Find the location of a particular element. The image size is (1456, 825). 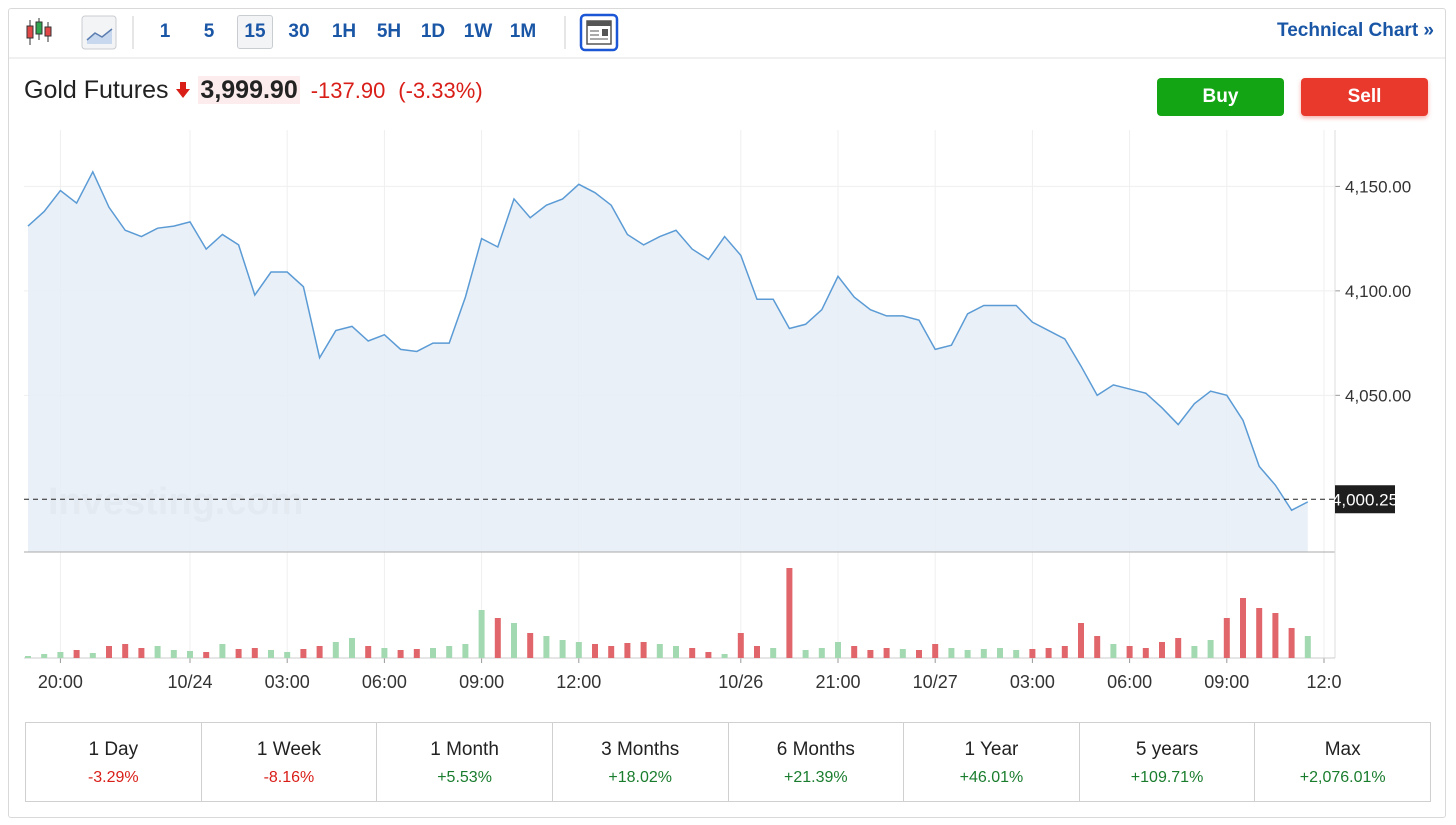

period-label: 1 Year is located at coordinates (991, 749).